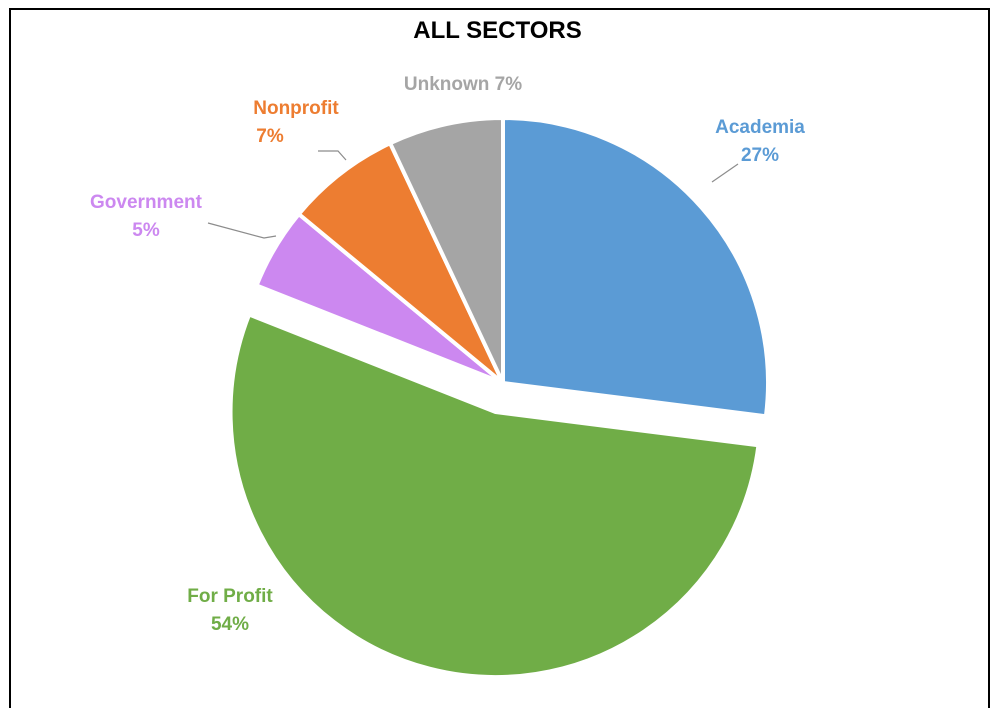  What do you see at coordinates (146, 202) in the screenshot?
I see `label-government-name: Government` at bounding box center [146, 202].